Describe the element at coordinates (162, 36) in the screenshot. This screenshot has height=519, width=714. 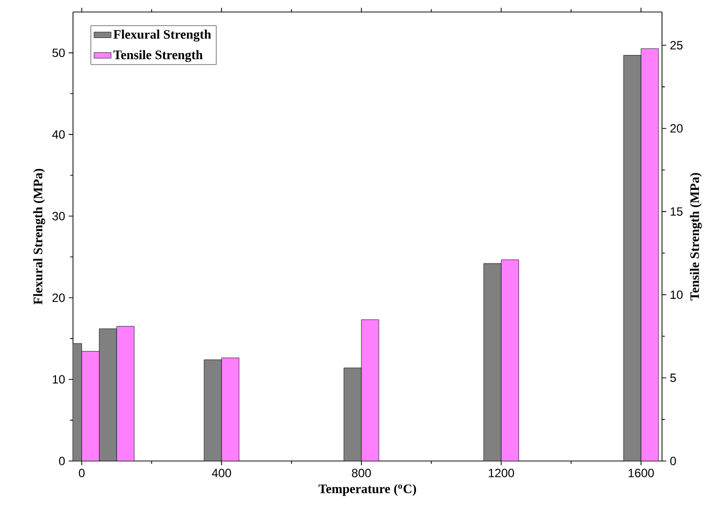
I see `legend-label: Flexural Strength` at that location.